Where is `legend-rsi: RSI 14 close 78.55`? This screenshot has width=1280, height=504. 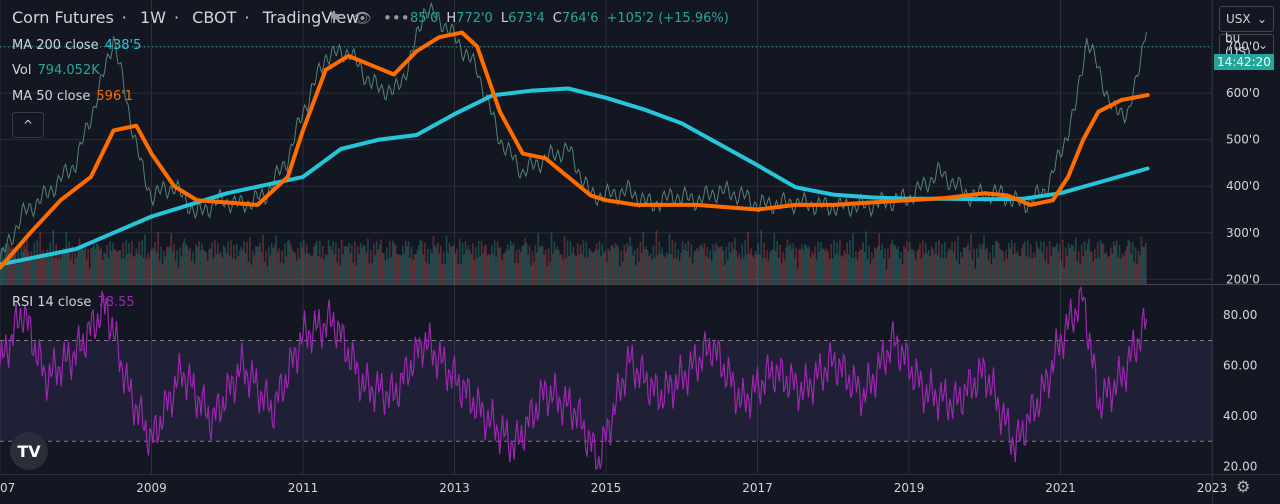
legend-rsi: RSI 14 close 78.55 is located at coordinates (73, 302).